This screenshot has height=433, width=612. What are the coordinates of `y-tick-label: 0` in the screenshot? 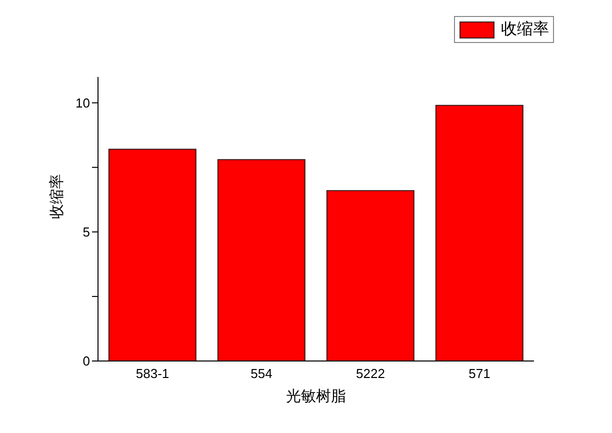 It's located at (86, 361).